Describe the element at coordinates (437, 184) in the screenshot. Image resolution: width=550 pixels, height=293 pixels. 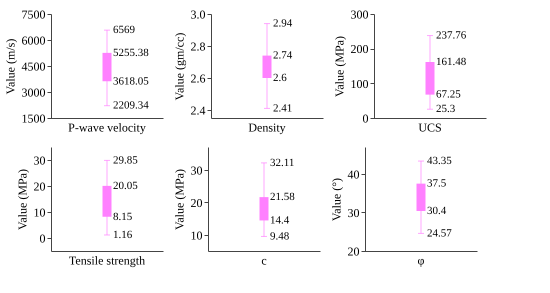
I see `annotation: 37.5` at that location.